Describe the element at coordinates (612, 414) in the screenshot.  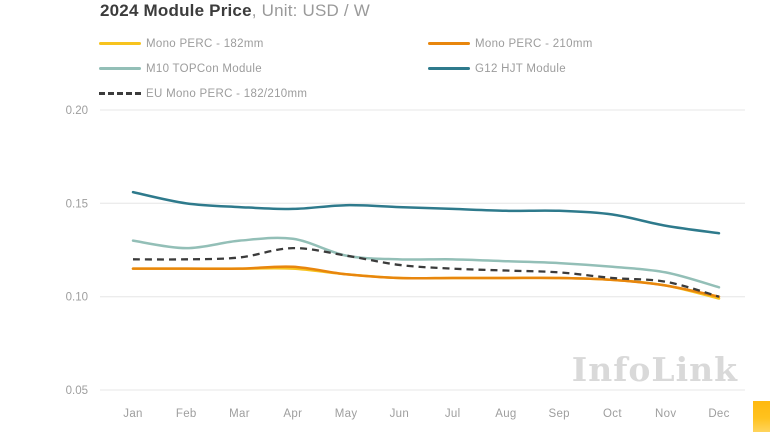
I see `x-axis-month-label: Oct` at that location.